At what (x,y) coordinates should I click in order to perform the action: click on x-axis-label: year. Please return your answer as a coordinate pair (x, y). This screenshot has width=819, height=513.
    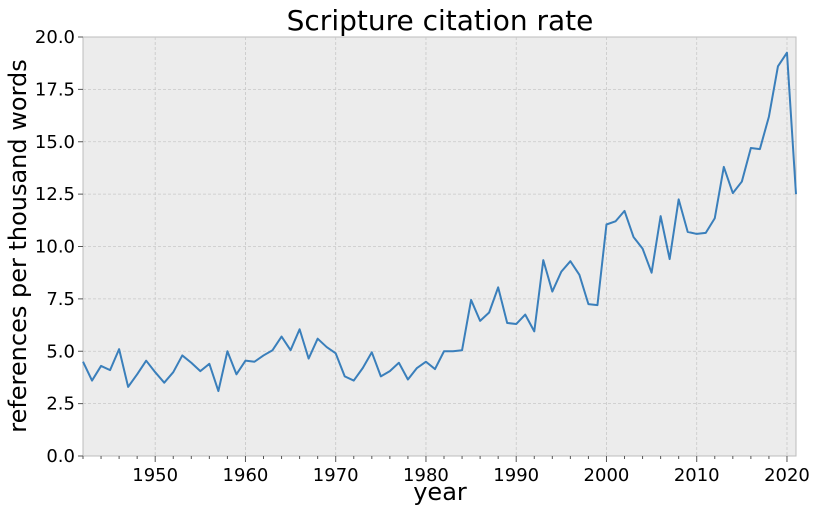
    Looking at the image, I should click on (440, 492).